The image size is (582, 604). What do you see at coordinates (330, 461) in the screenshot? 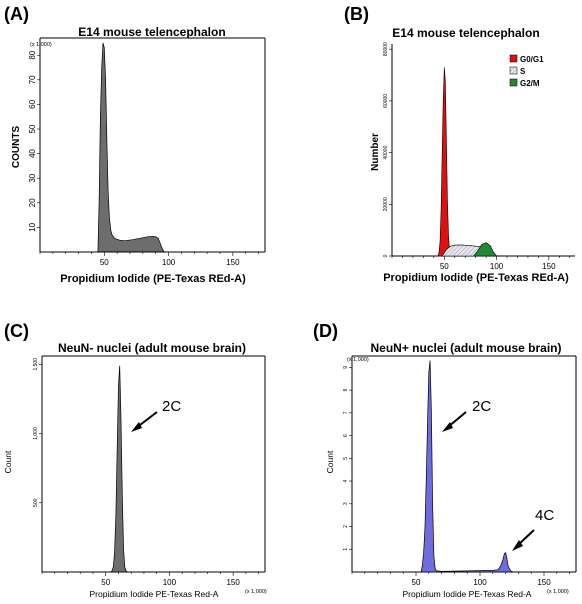
I see `panel-d-ylabel: Count` at bounding box center [330, 461].